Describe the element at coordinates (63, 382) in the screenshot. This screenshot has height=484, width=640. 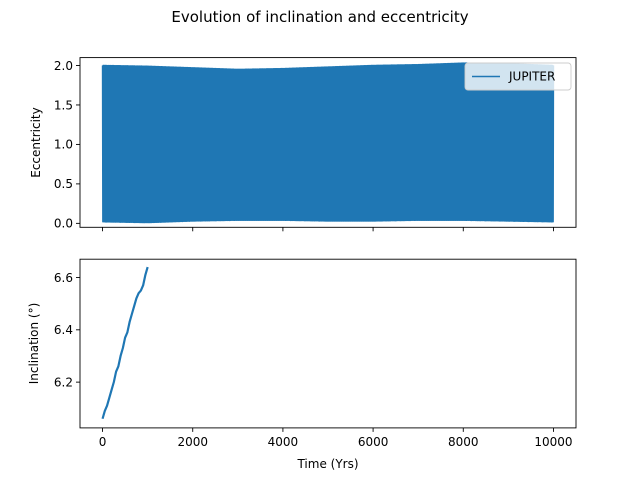
I see `inclination-ytick-label: 6.2` at that location.